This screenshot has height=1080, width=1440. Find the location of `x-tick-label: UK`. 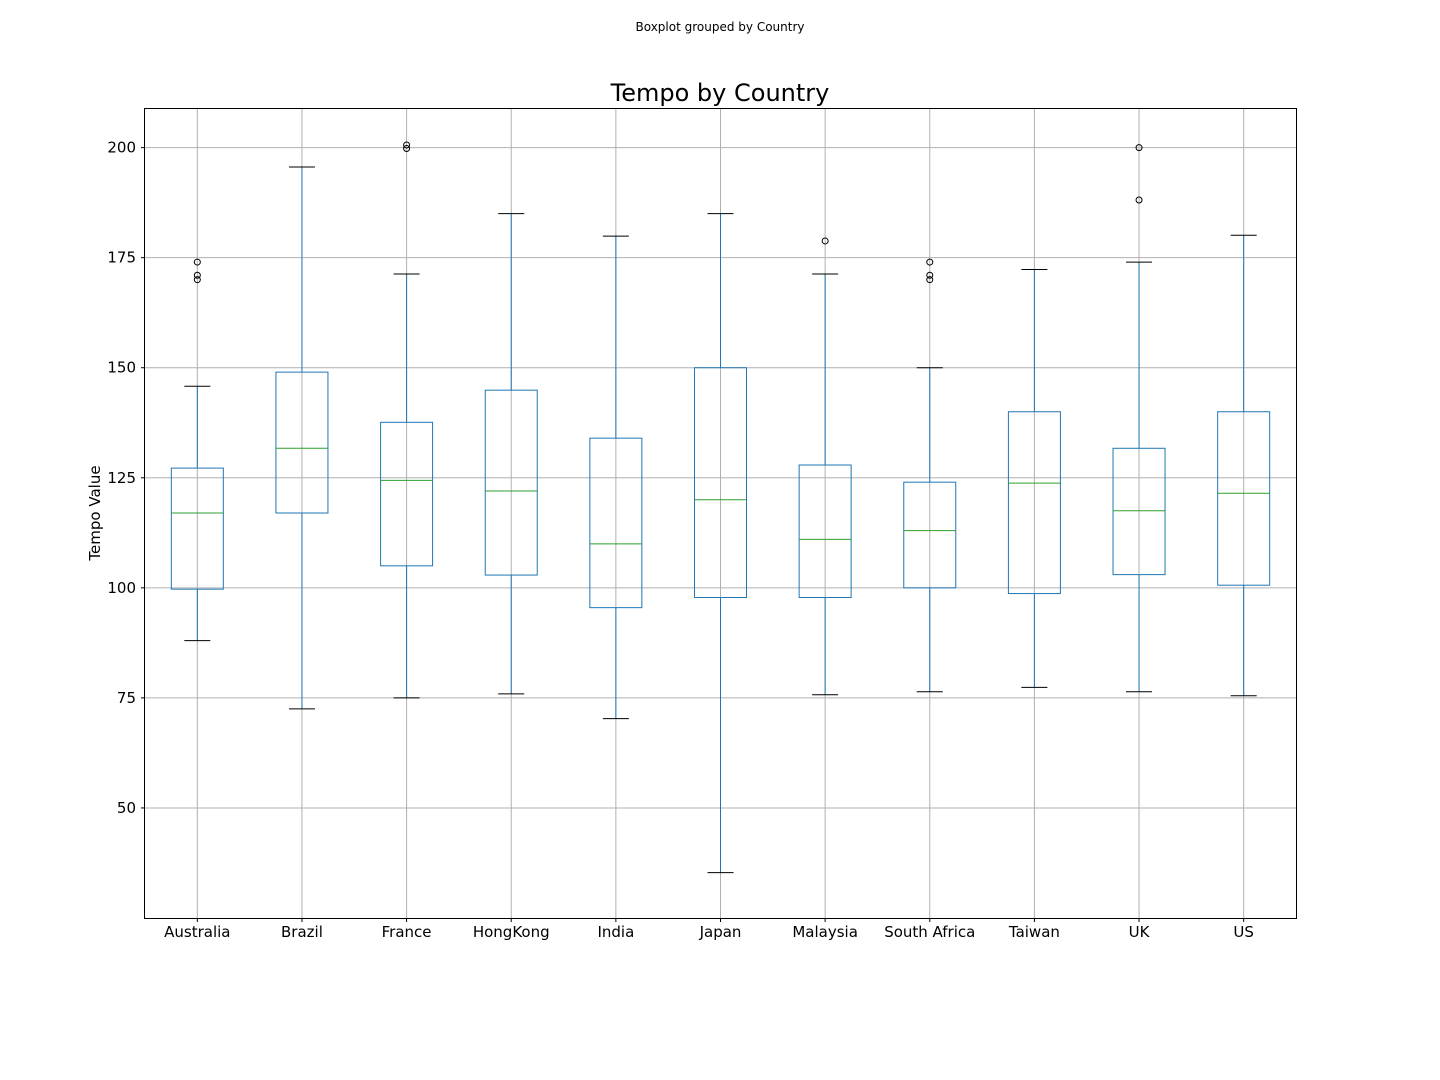

x-tick-label: UK is located at coordinates (1140, 932).